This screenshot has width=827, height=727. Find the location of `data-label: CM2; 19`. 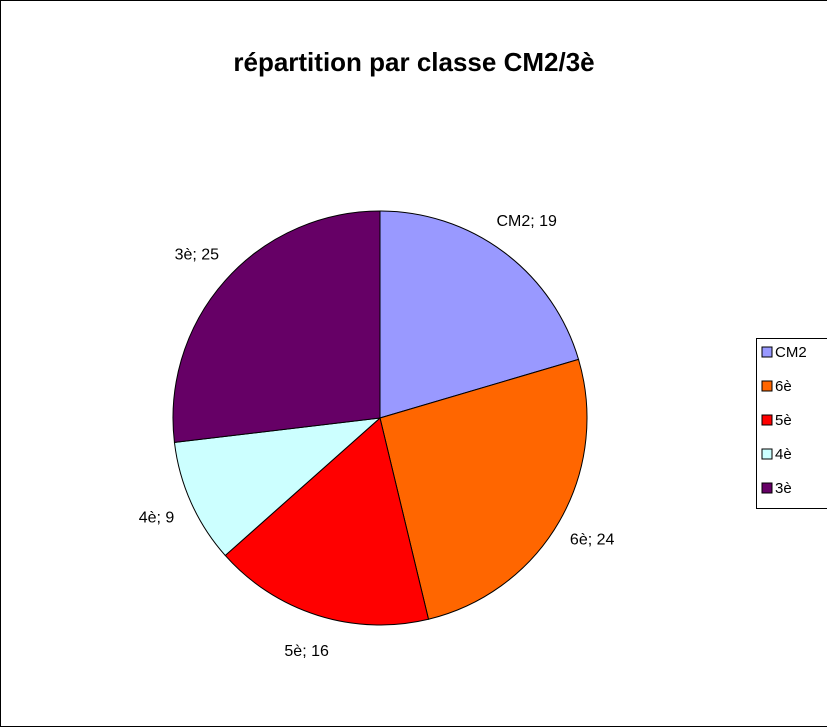

data-label: CM2; 19 is located at coordinates (526, 221).